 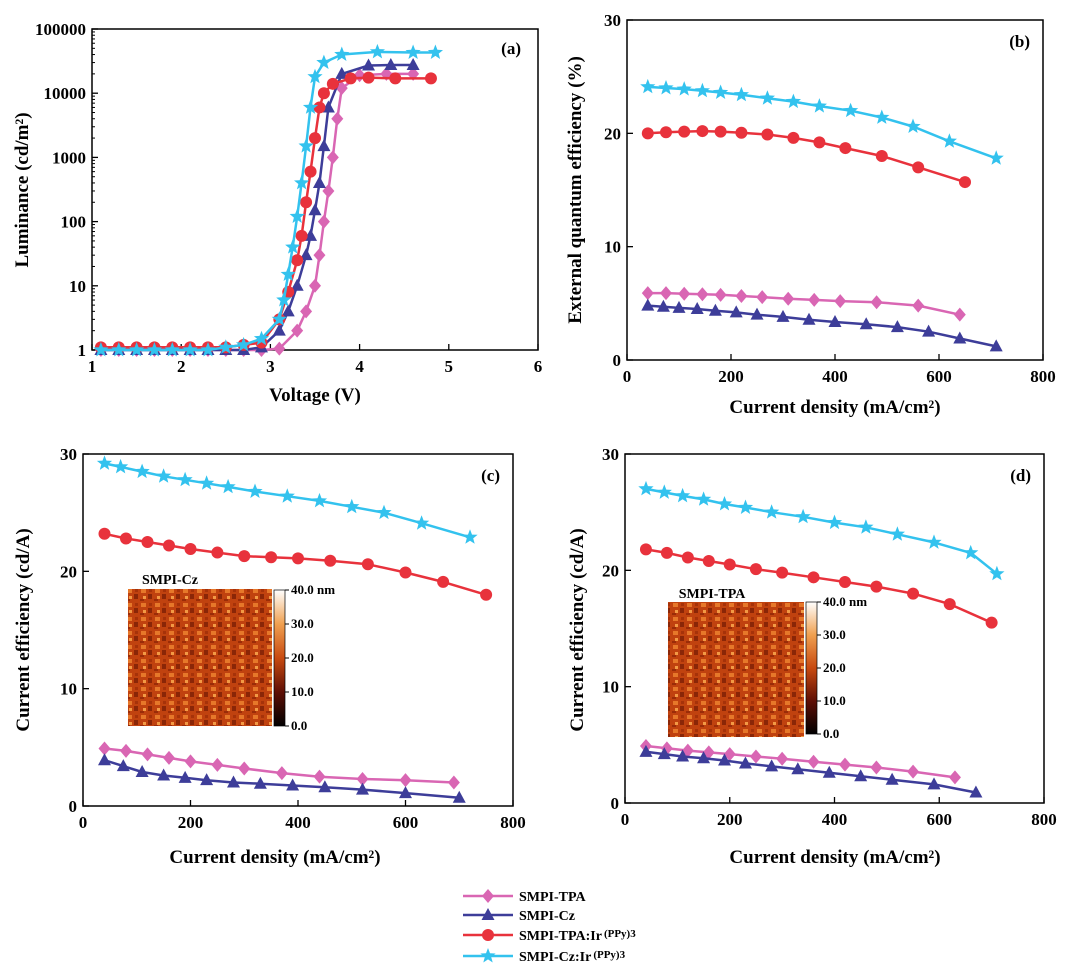 What do you see at coordinates (1044, 819) in the screenshot?
I see `x-tick-label: 800` at bounding box center [1044, 819].